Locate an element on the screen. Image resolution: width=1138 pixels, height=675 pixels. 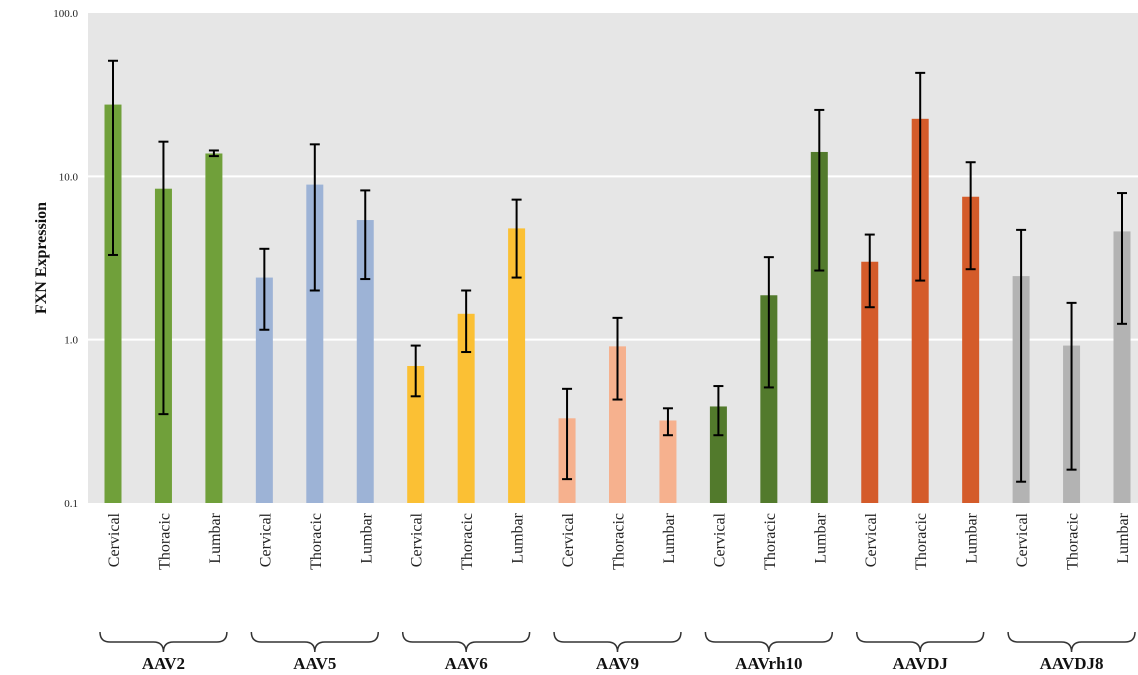
bar-AAVDJ8-Lumbar is located at coordinates (1122, 367).